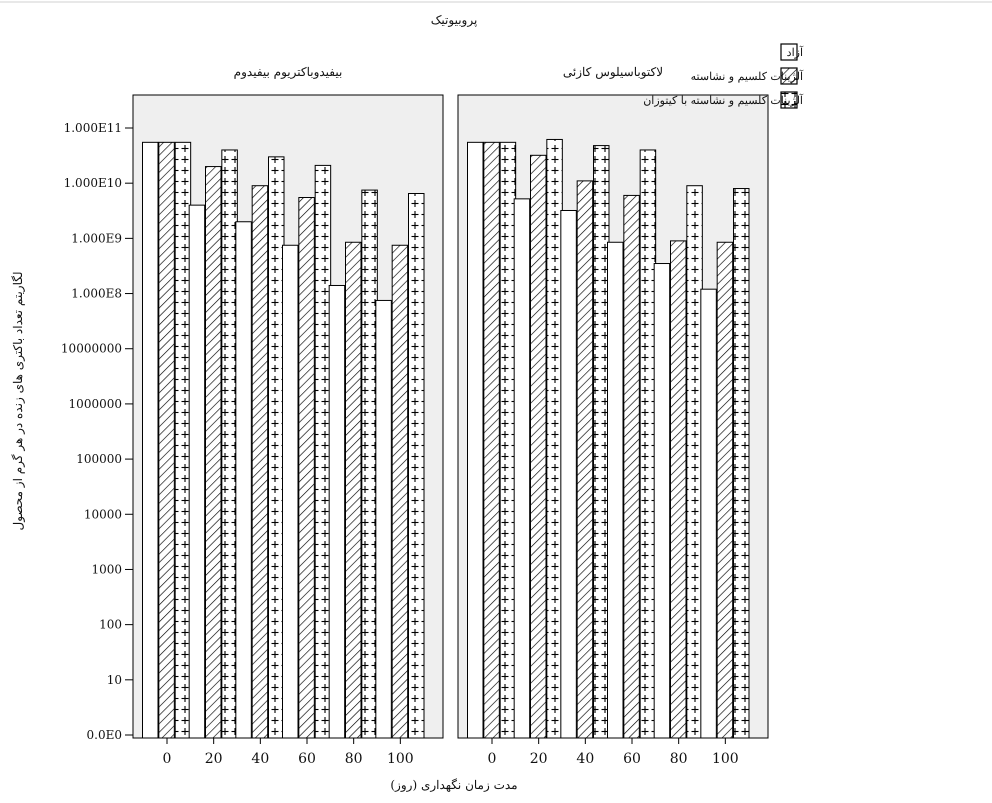 Image resolution: width=992 pixels, height=803 pixels. What do you see at coordinates (99, 459) in the screenshot?
I see `y-tick-label: 100000` at bounding box center [99, 459].